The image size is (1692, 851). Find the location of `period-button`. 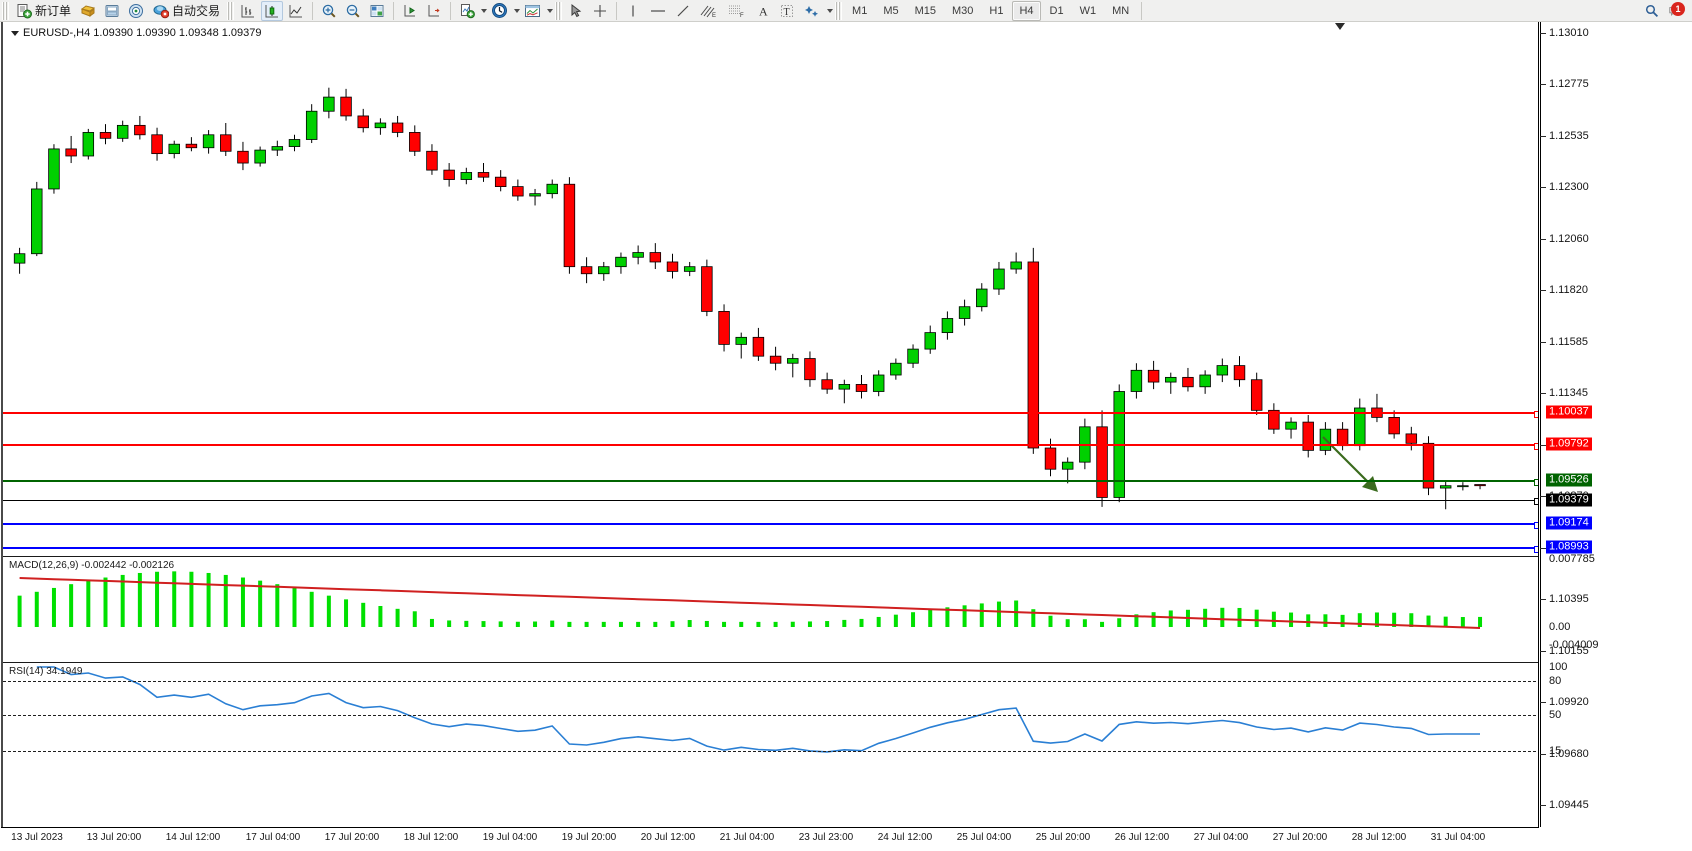

period-button is located at coordinates (499, 11).